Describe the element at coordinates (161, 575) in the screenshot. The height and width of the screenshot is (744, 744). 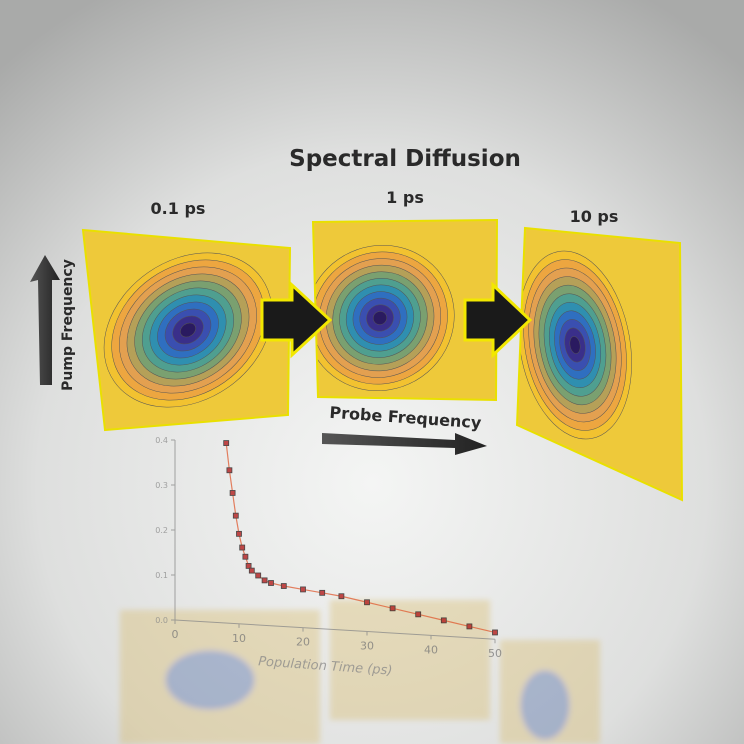
I see `y-tick-label: 0.1` at that location.